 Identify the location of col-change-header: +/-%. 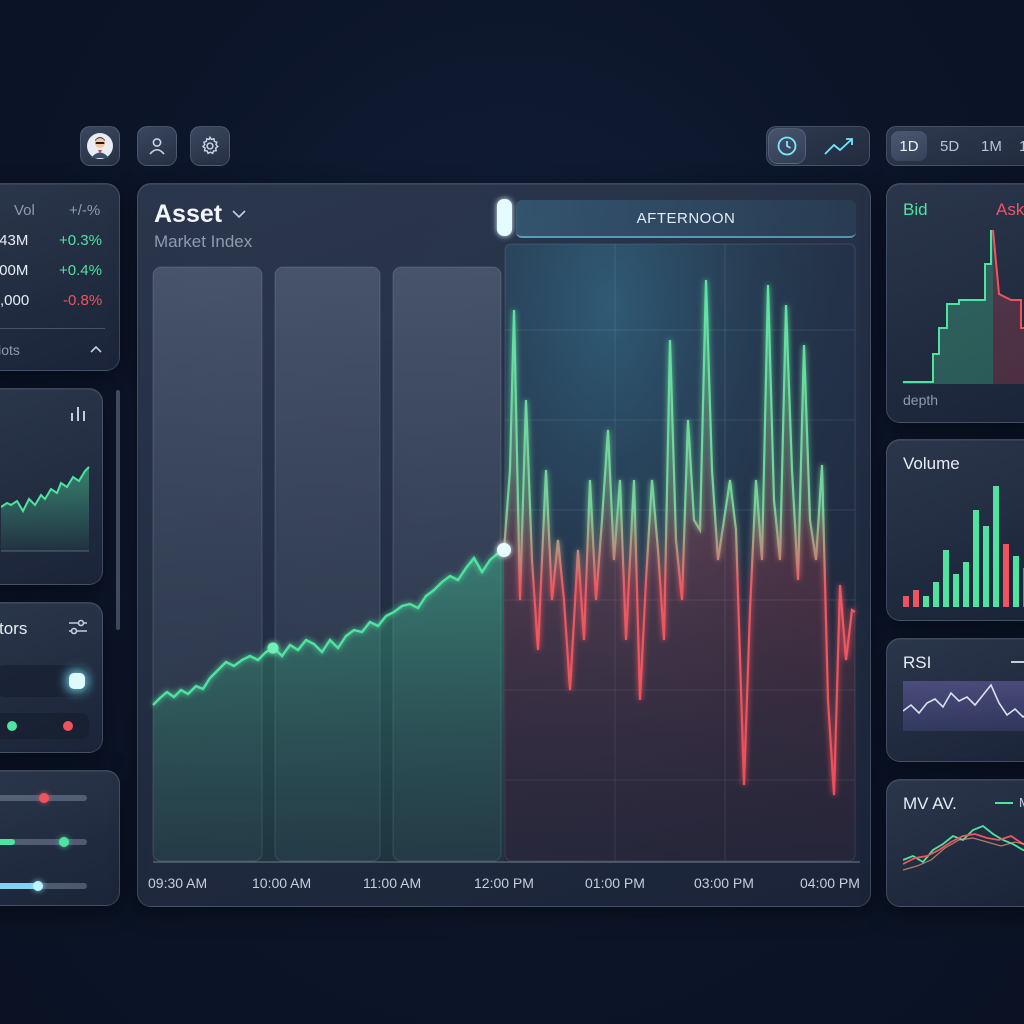
(85, 210).